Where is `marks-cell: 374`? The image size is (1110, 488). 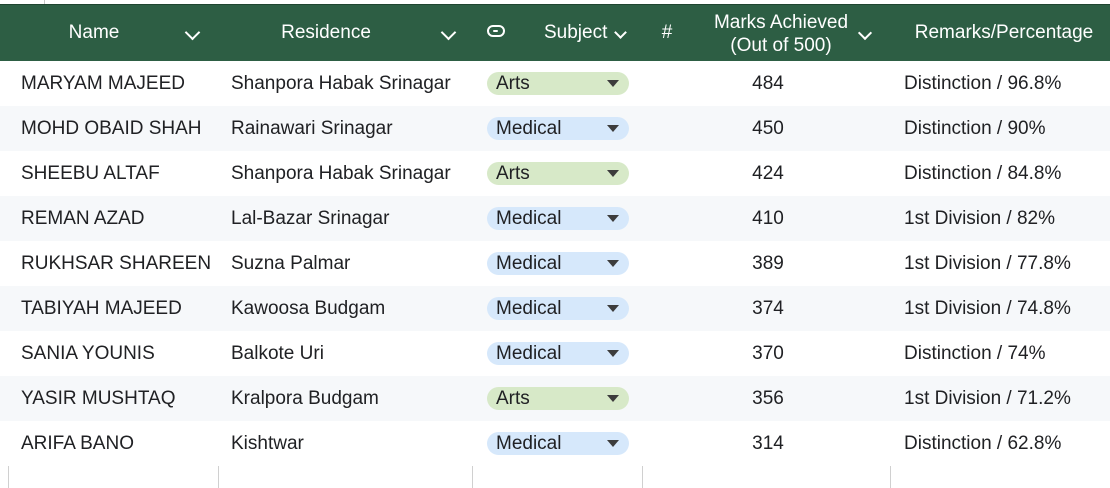 marks-cell: 374 is located at coordinates (768, 308).